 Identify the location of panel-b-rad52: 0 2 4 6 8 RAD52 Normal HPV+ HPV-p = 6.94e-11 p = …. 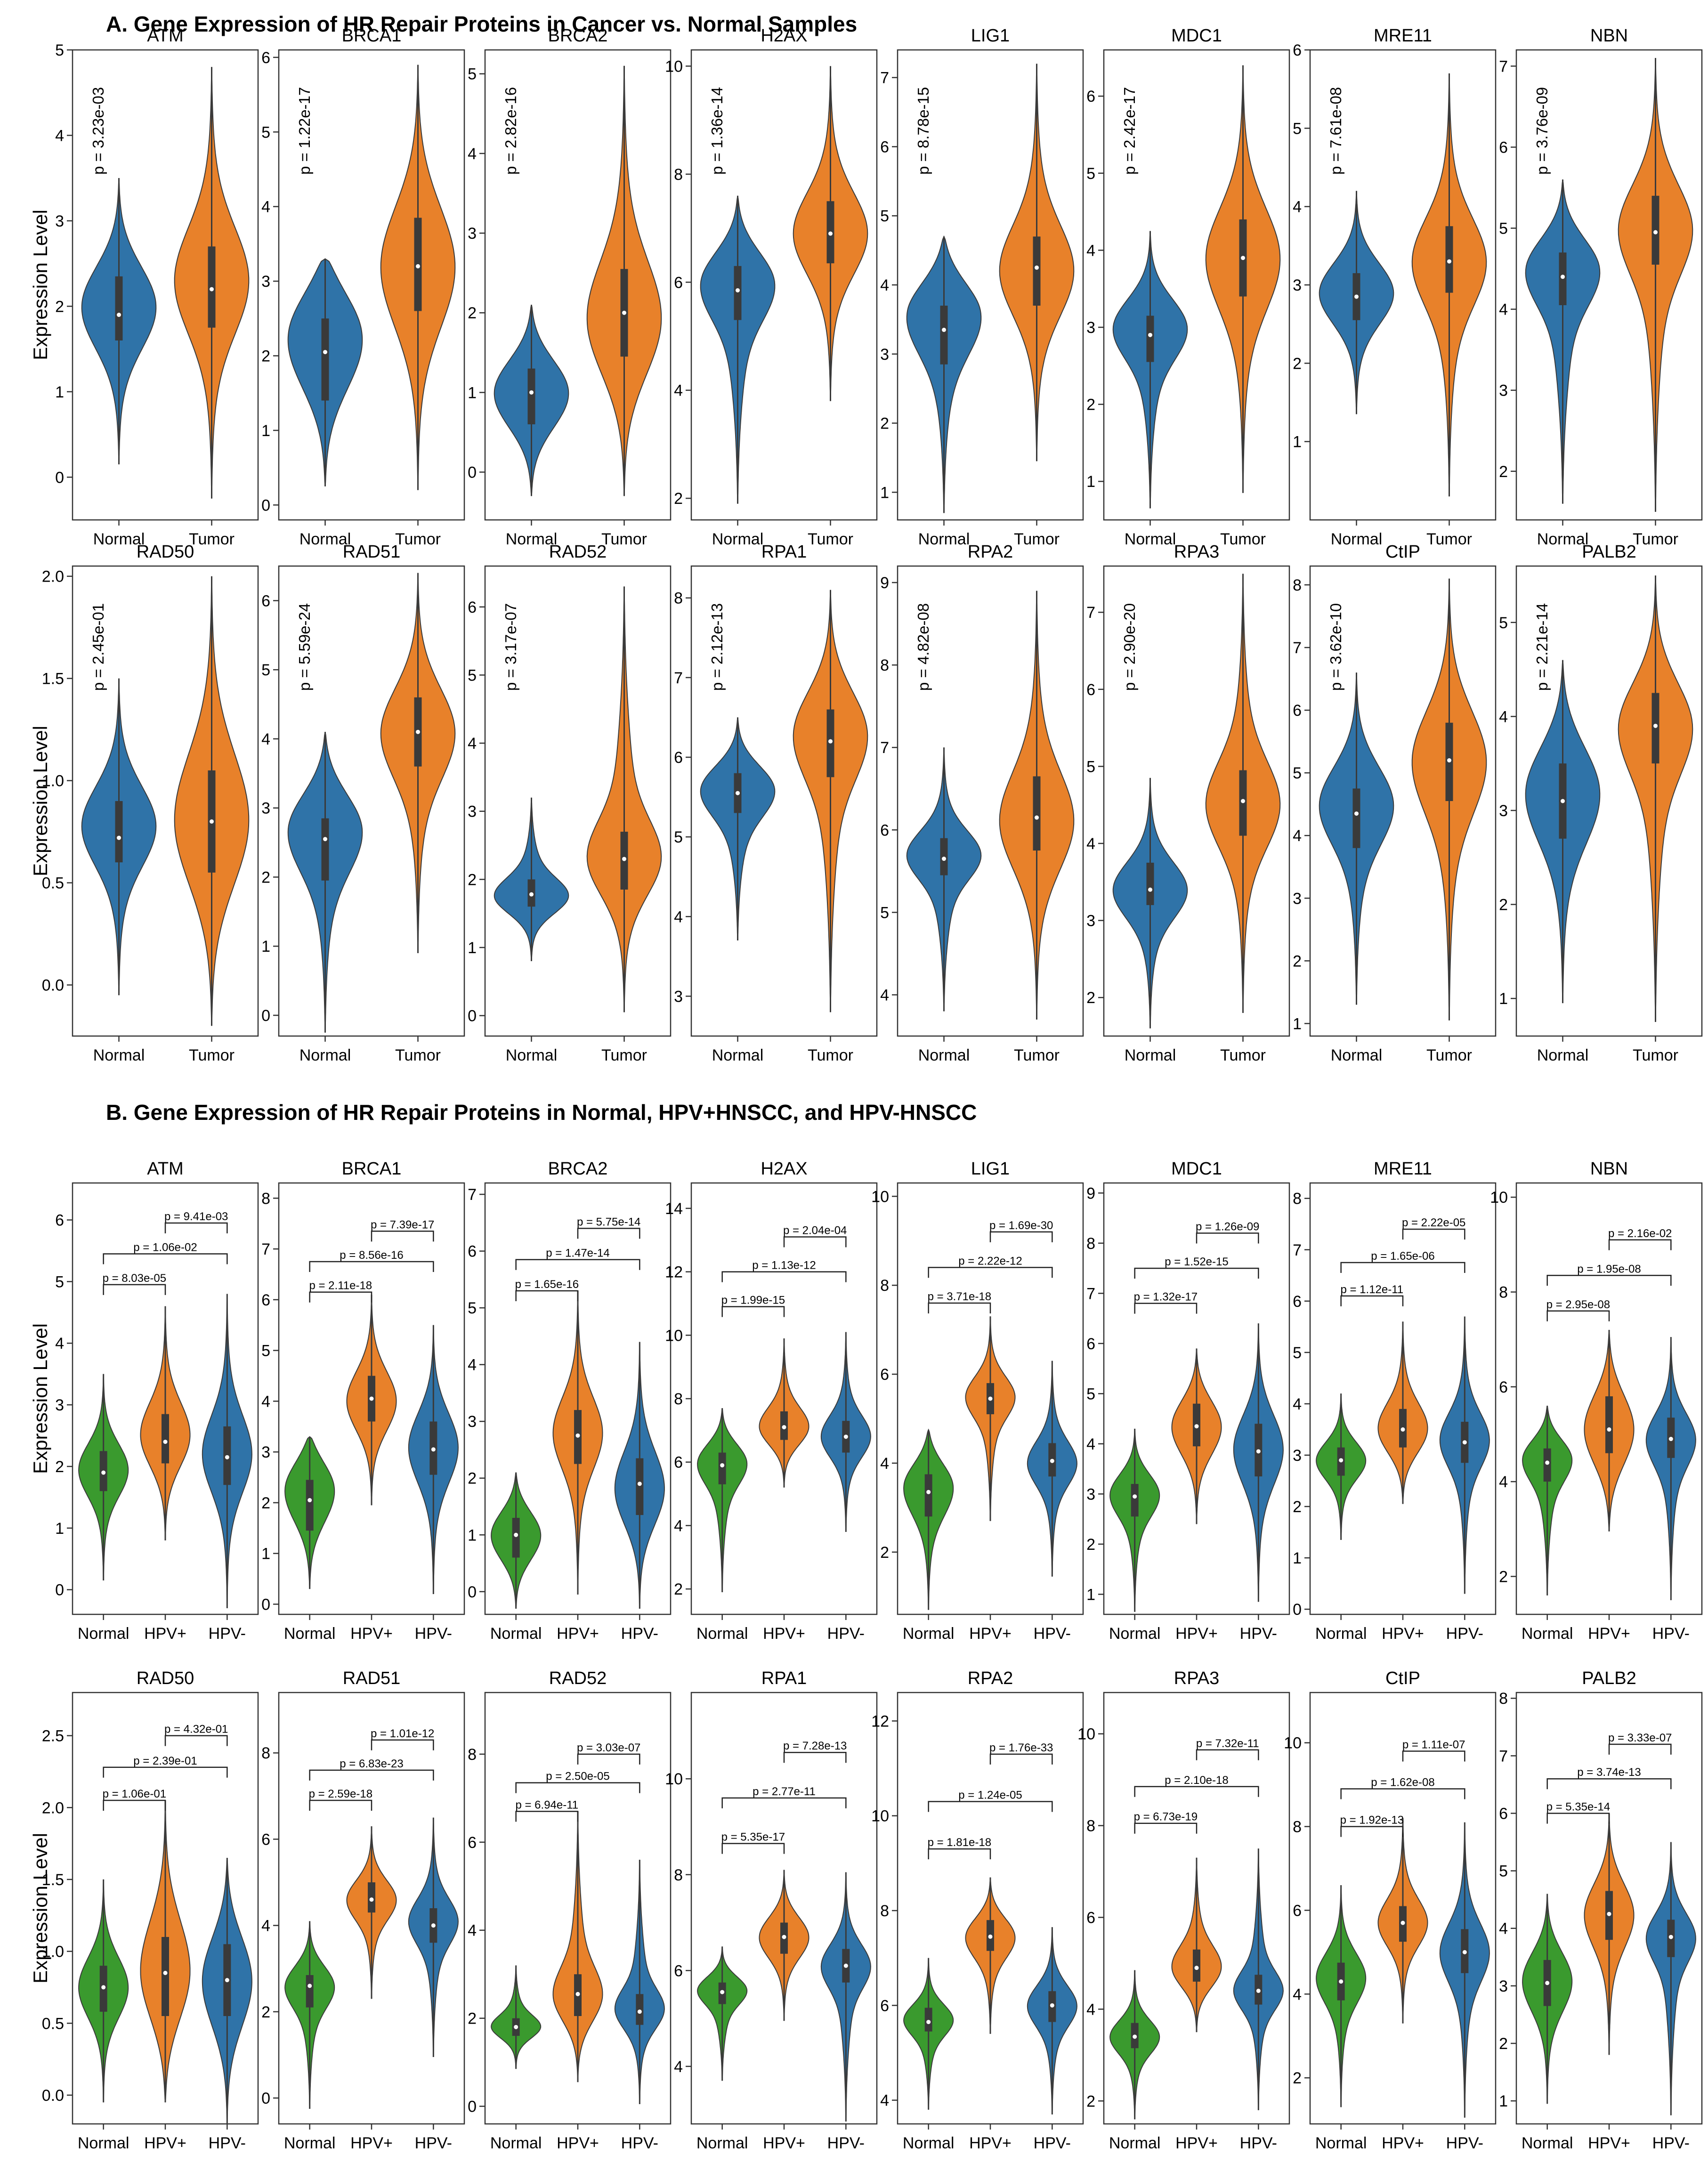
(570, 1910).